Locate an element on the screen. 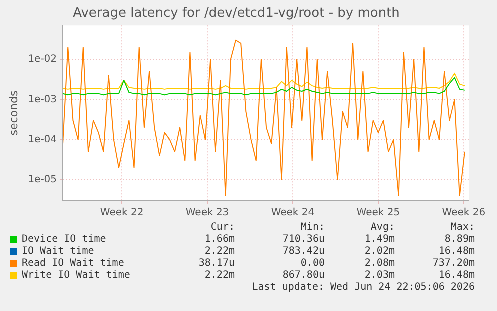 This screenshot has width=497, height=311. text: 2.03m is located at coordinates (379, 275).